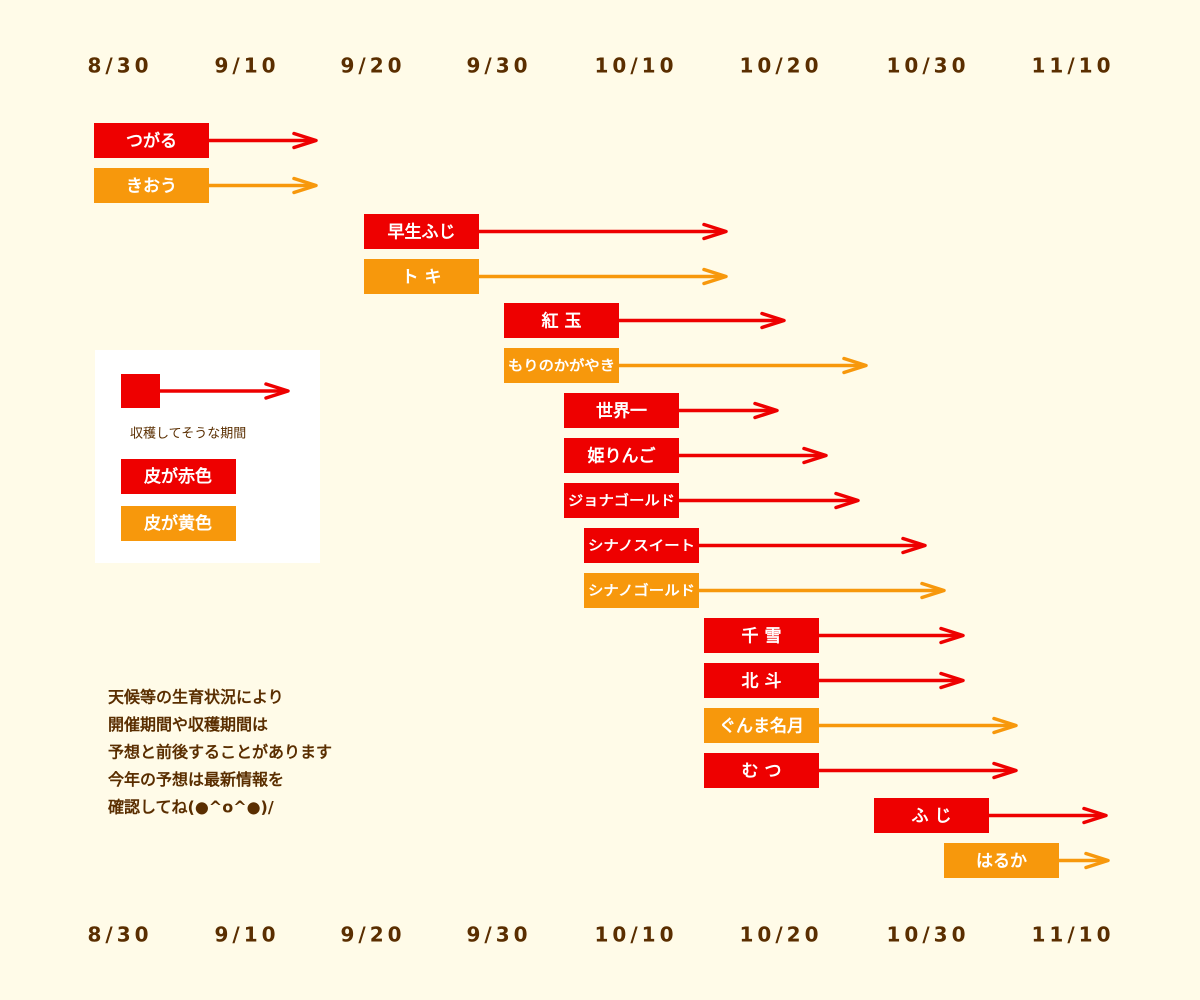 This screenshot has height=1000, width=1200. I want to click on legend-label: 皮が黄色, so click(178, 523).